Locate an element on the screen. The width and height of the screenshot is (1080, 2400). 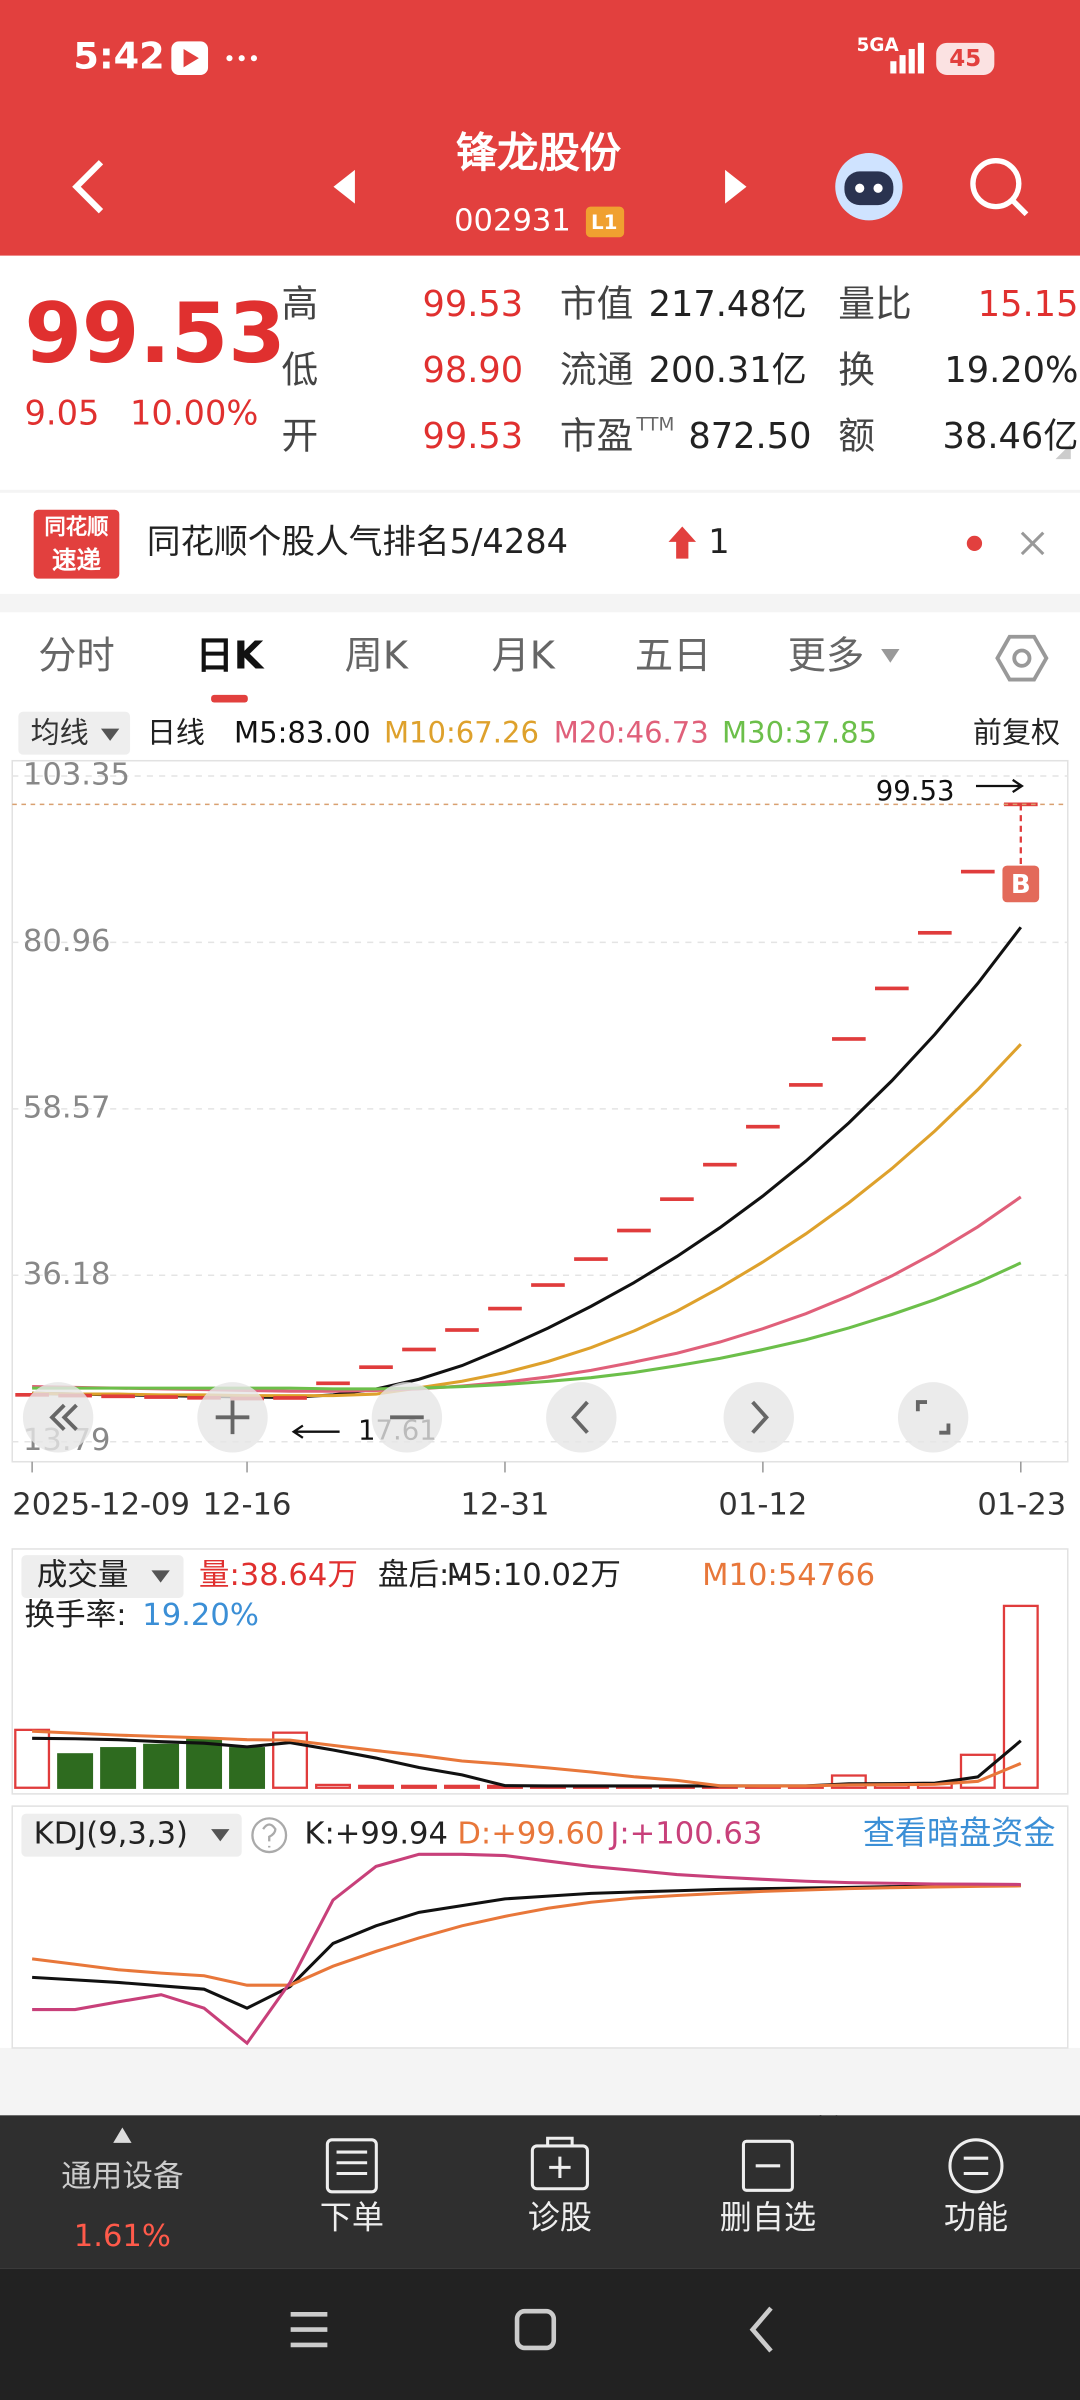
logo-bottom: 速递 is located at coordinates (76, 560).